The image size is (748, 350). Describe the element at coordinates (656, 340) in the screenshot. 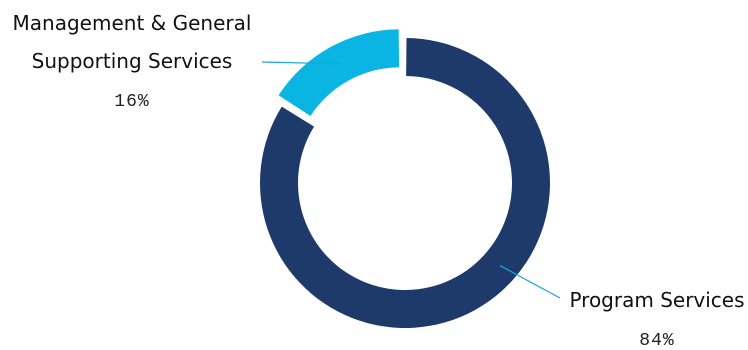

I see `slice-percent-program: 84%` at that location.